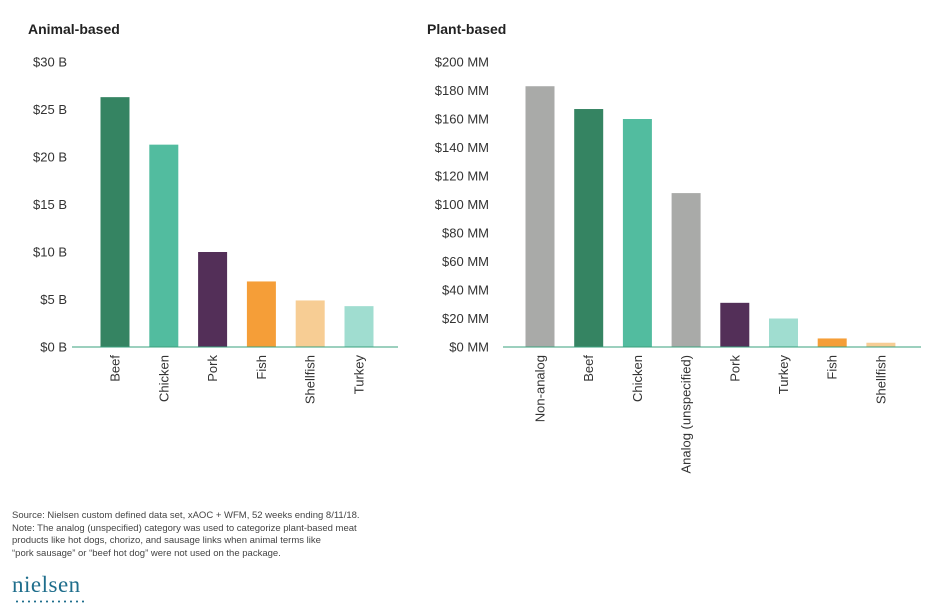  I want to click on plant-y-tick-label: $160 MM, so click(462, 119).